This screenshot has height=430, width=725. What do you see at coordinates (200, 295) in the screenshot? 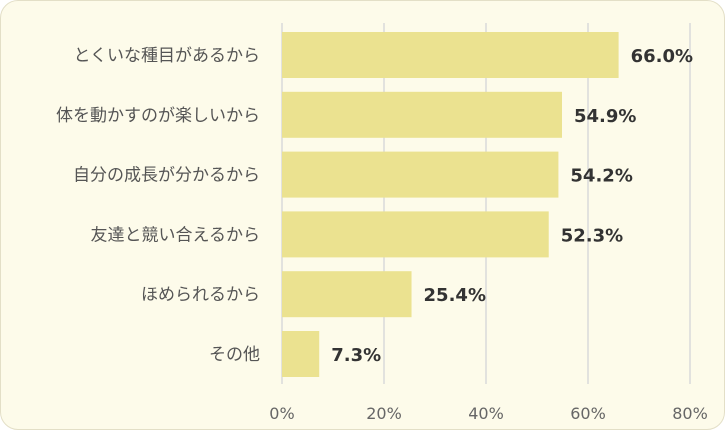
I see `category-label: ほめられるから` at bounding box center [200, 295].